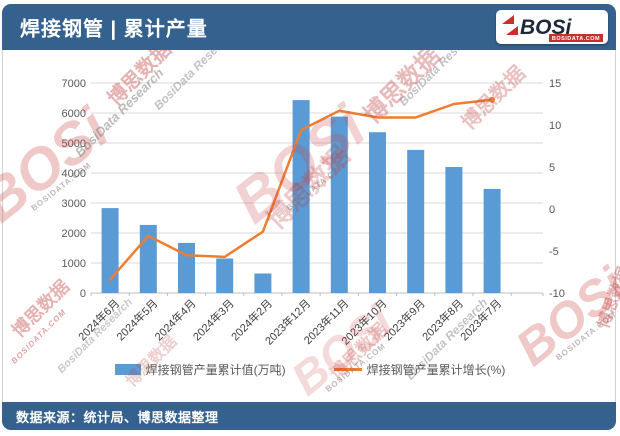  I want to click on header-bar: 焊接钢管 | 累计产量 BOSi BOSIDATA.COM, so click(309, 27).